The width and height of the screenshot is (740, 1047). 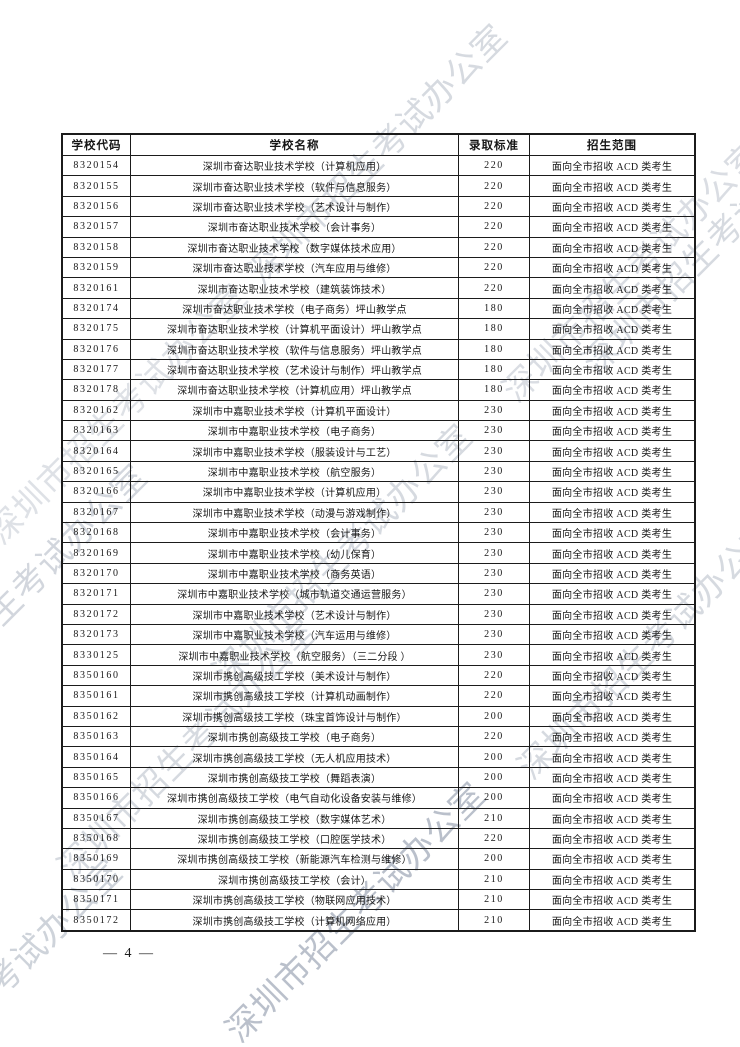 What do you see at coordinates (294, 696) in the screenshot?
I see `school-name-cell: 深圳市携创高级技工学校（计算机动画制作）` at bounding box center [294, 696].